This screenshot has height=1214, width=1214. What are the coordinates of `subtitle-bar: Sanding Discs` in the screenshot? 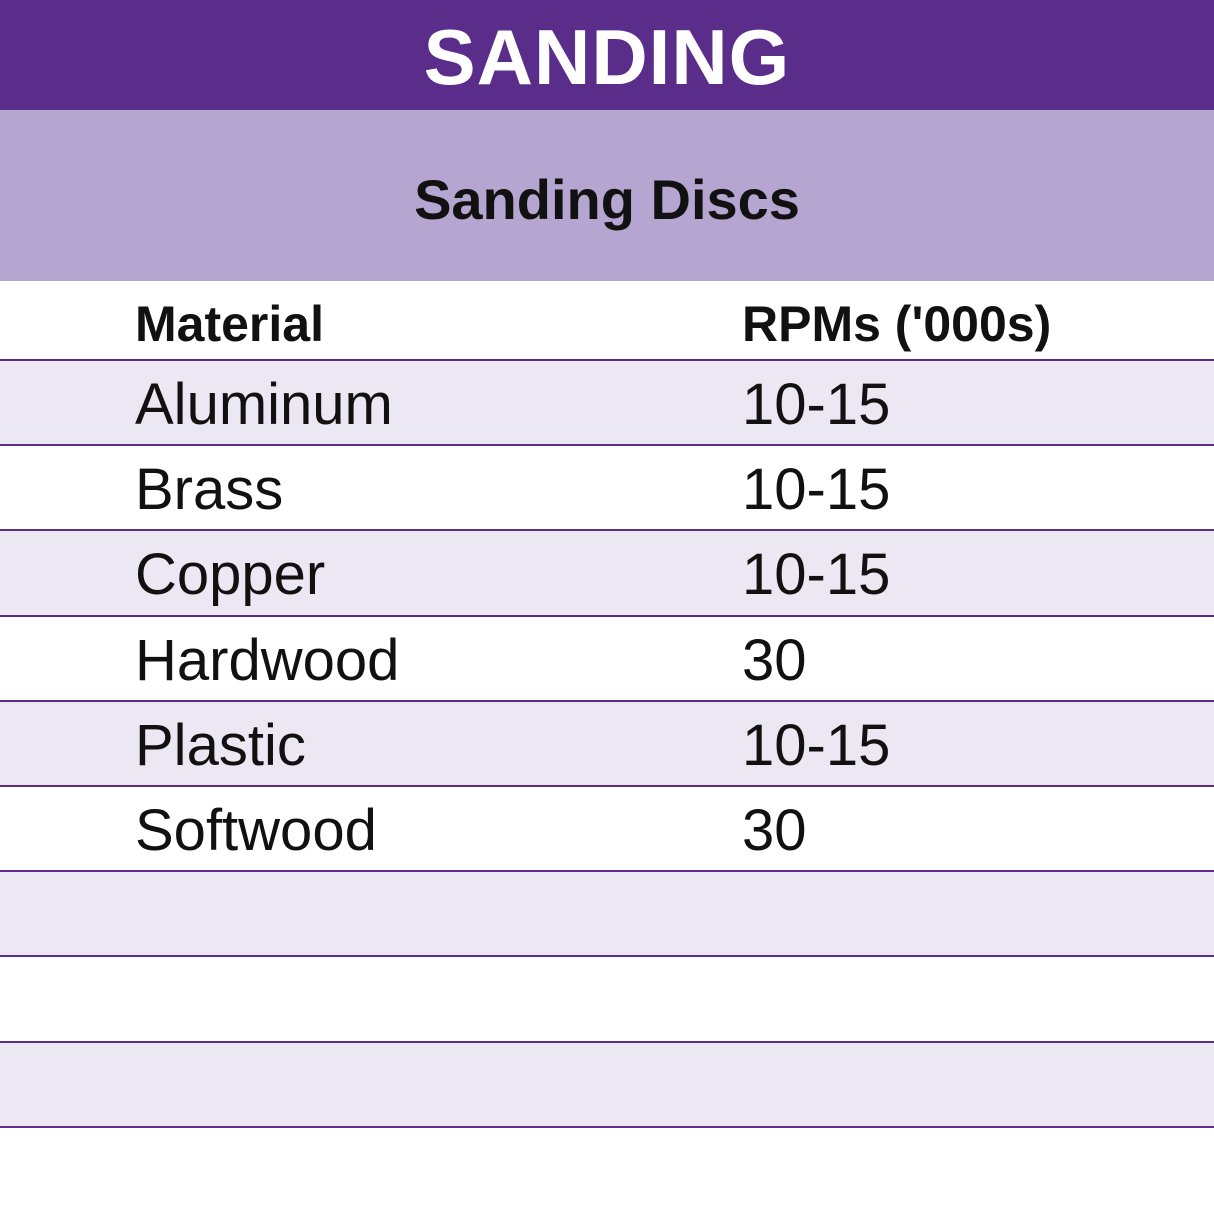 It's located at (607, 195).